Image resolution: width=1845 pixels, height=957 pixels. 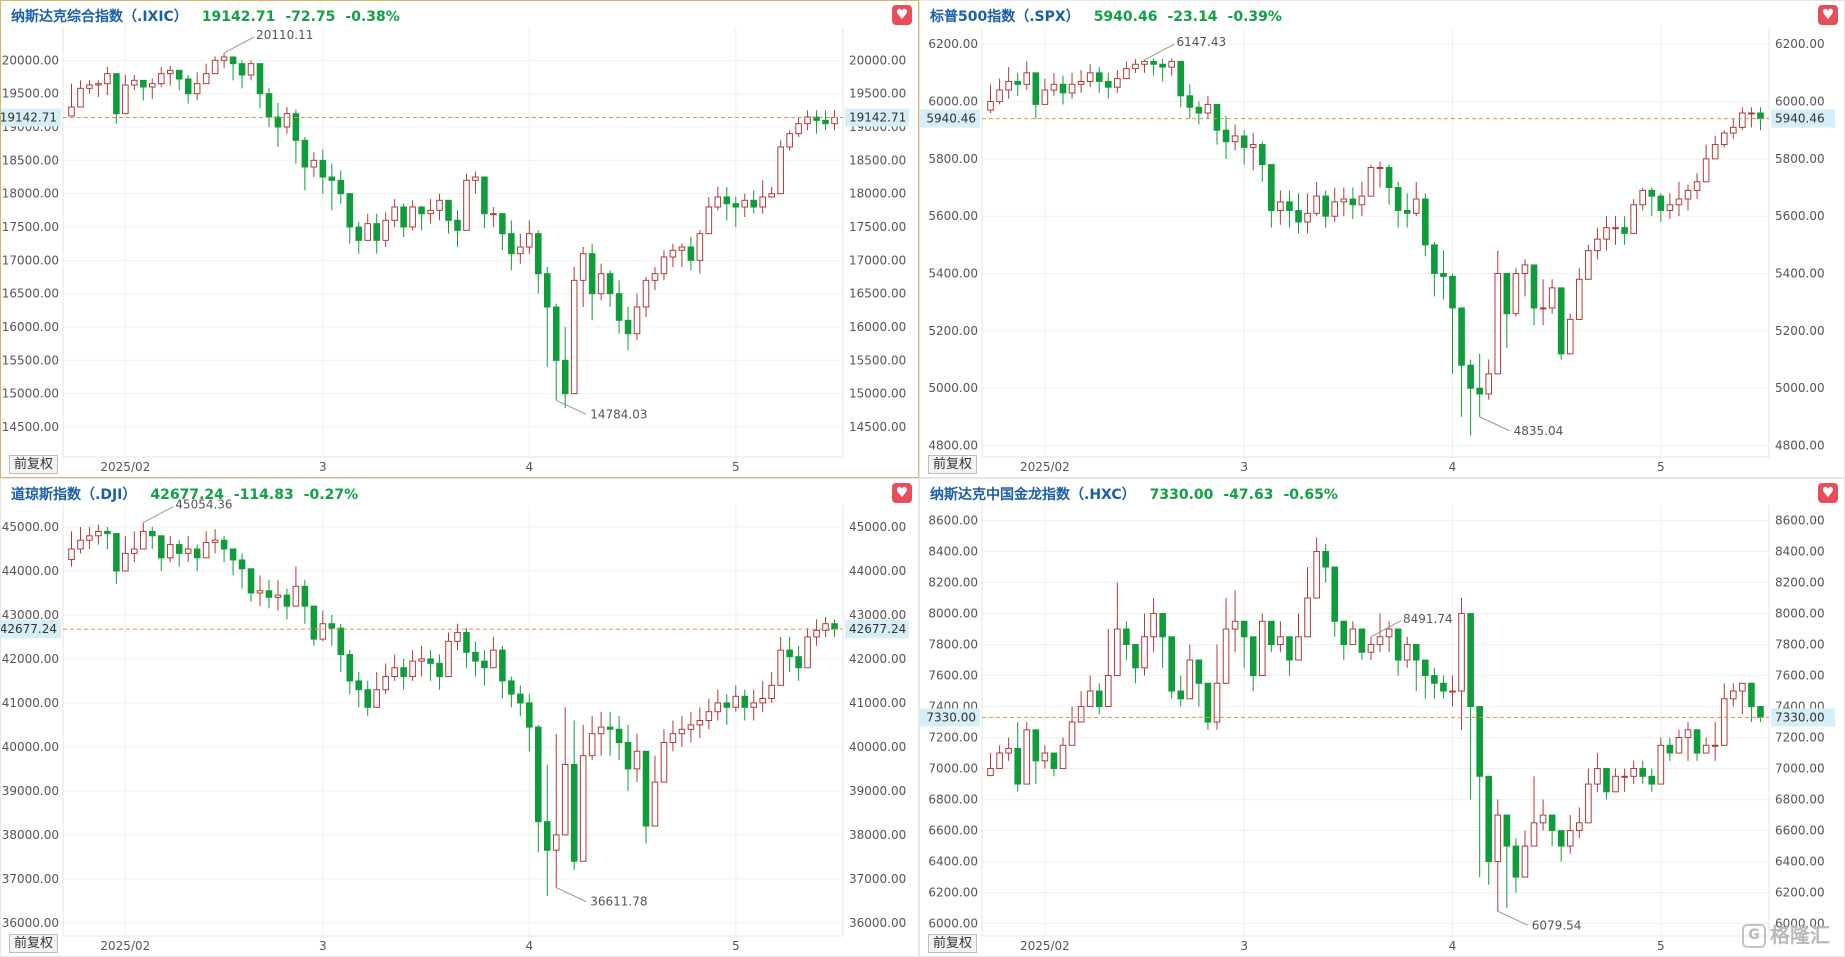 What do you see at coordinates (1800, 862) in the screenshot?
I see `y-tick-label-right: 6400.00` at bounding box center [1800, 862].